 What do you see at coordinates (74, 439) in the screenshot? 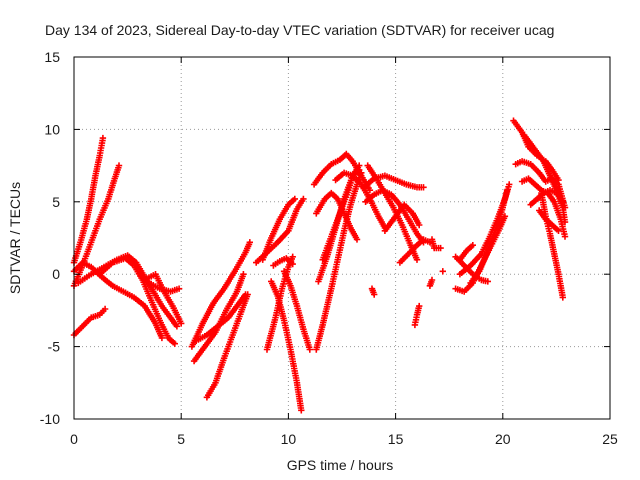
I see `x-tick-label: 0` at bounding box center [74, 439].